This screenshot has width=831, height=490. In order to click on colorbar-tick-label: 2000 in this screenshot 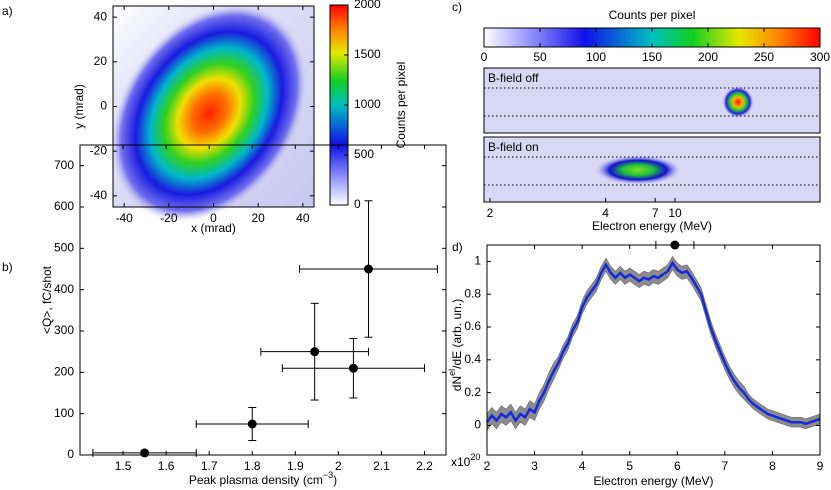, I will do `click(367, 5)`.